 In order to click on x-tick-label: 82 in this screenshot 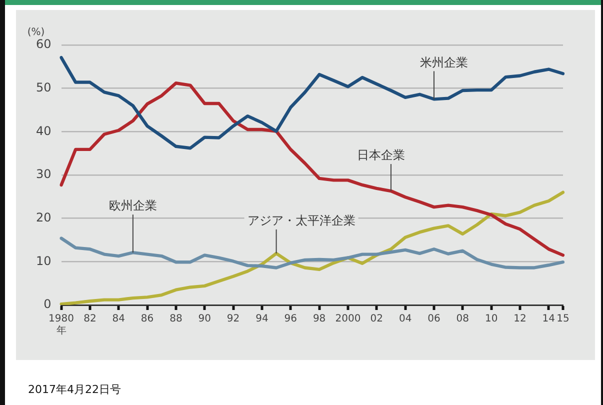, I will do `click(90, 319)`.